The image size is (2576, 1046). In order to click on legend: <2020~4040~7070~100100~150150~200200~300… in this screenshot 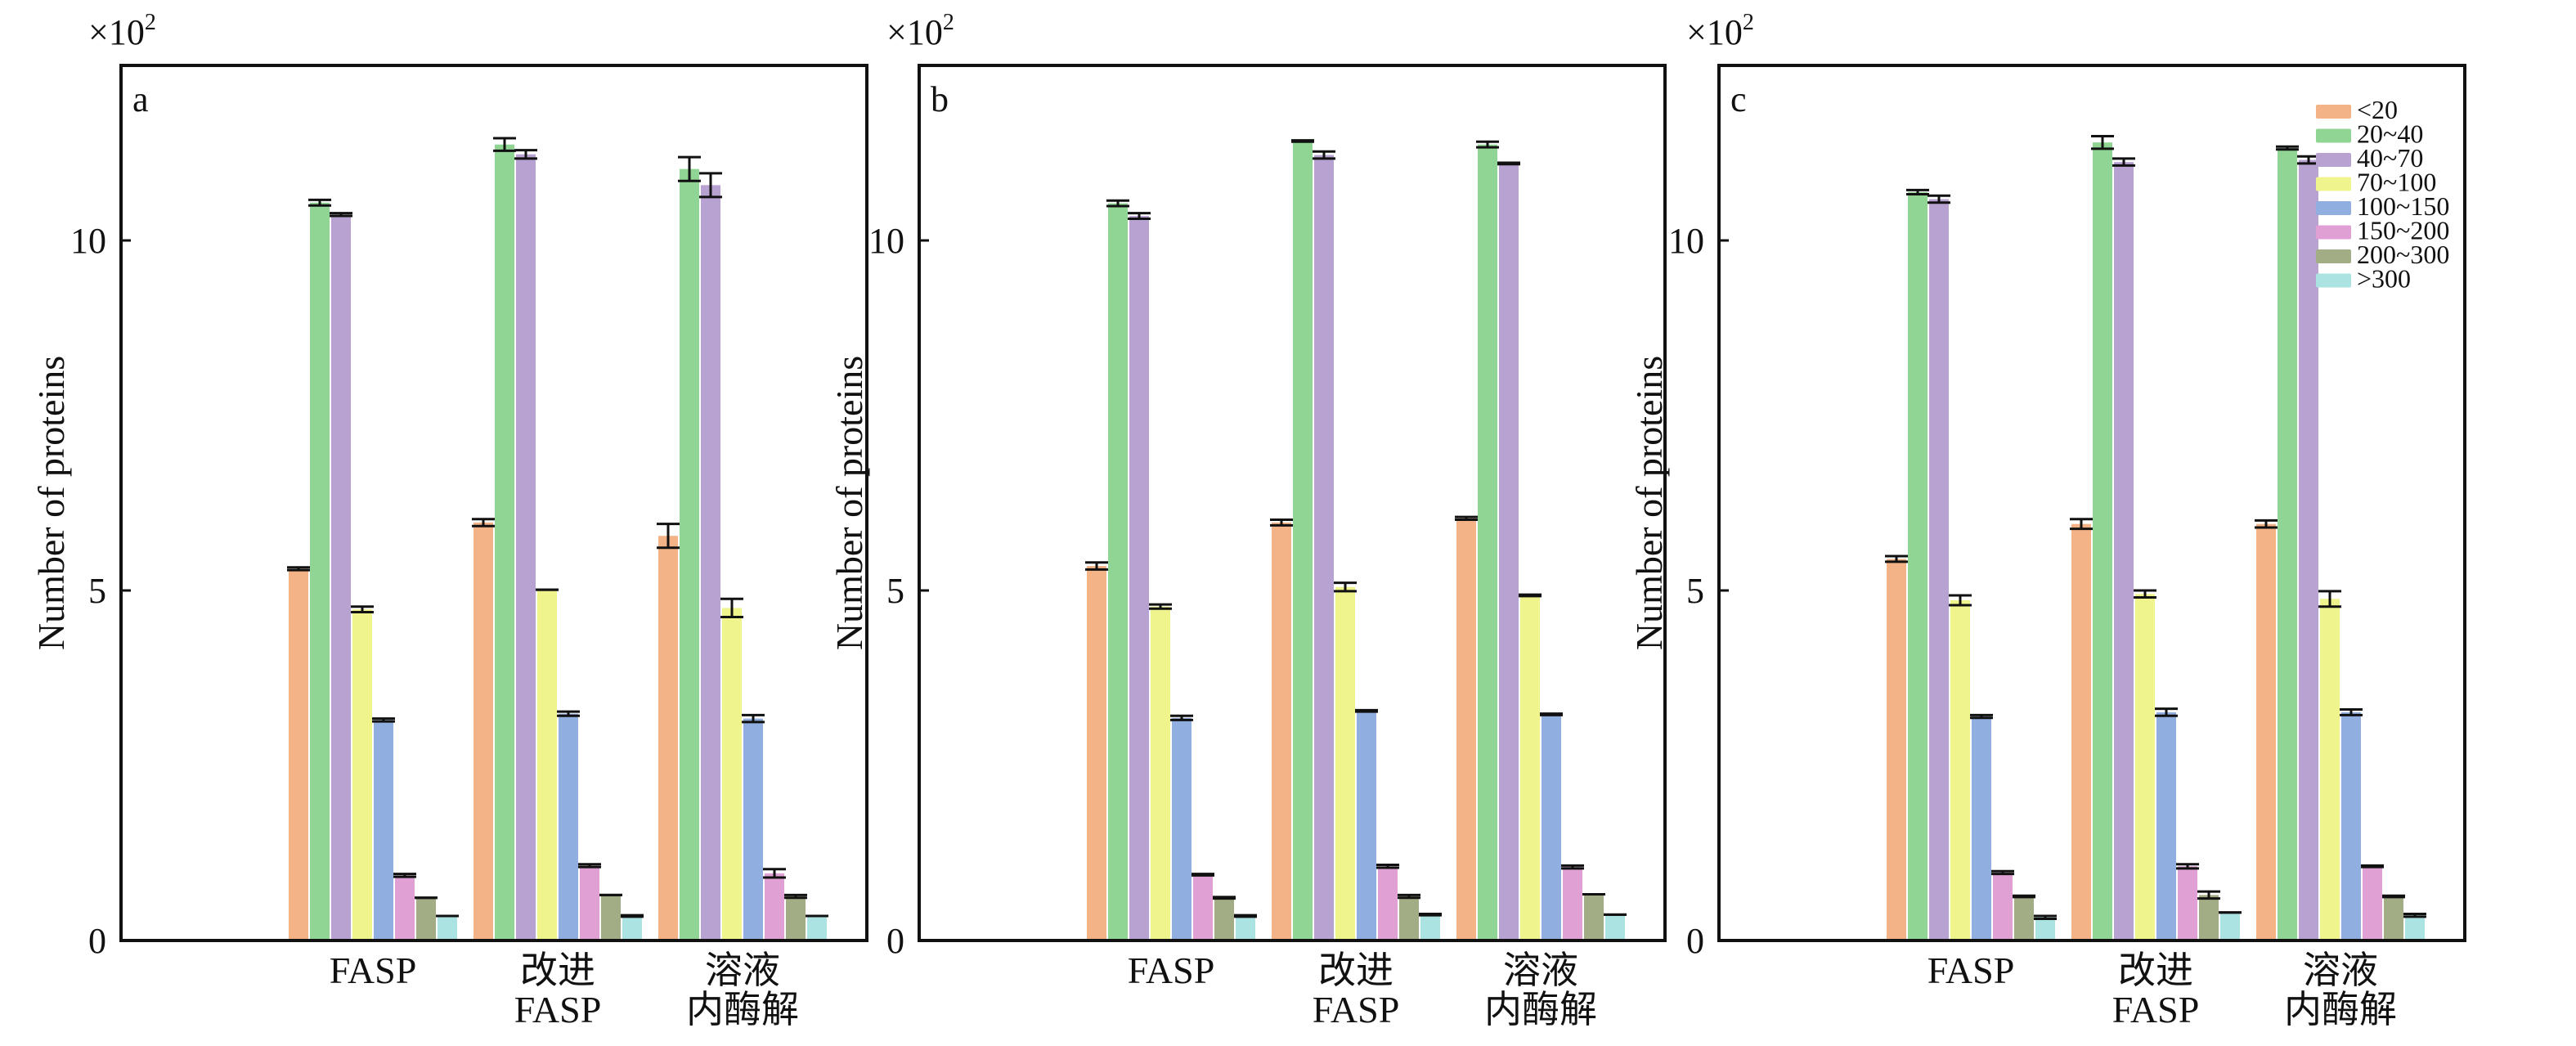, I will do `click(2382, 194)`.